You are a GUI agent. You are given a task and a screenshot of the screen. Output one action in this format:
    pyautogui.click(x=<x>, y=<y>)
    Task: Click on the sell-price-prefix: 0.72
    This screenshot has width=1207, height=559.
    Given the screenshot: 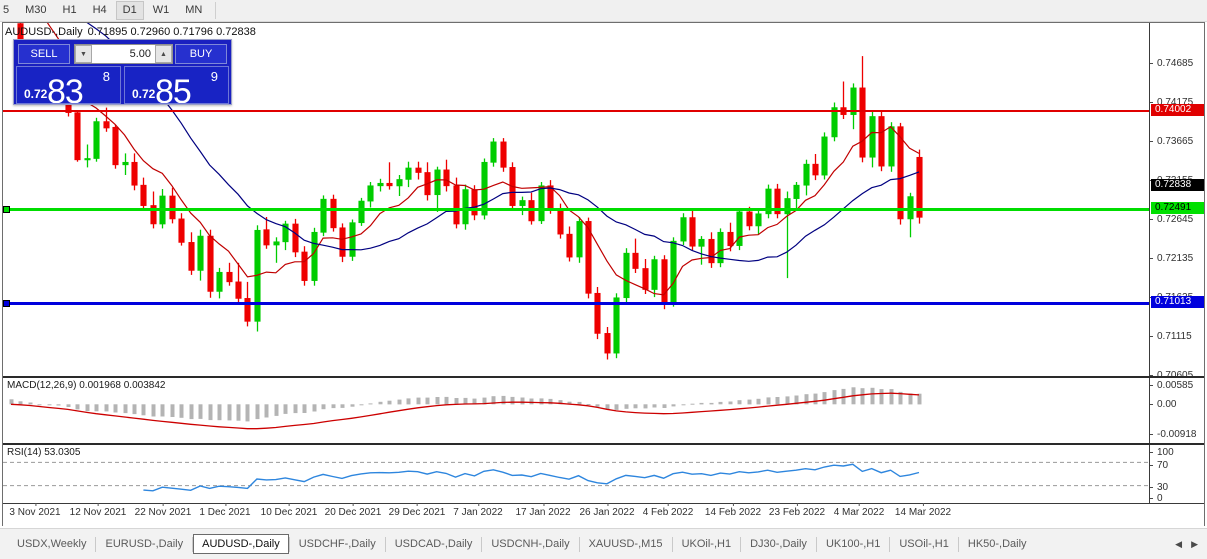 What is the action you would take?
    pyautogui.click(x=36, y=94)
    